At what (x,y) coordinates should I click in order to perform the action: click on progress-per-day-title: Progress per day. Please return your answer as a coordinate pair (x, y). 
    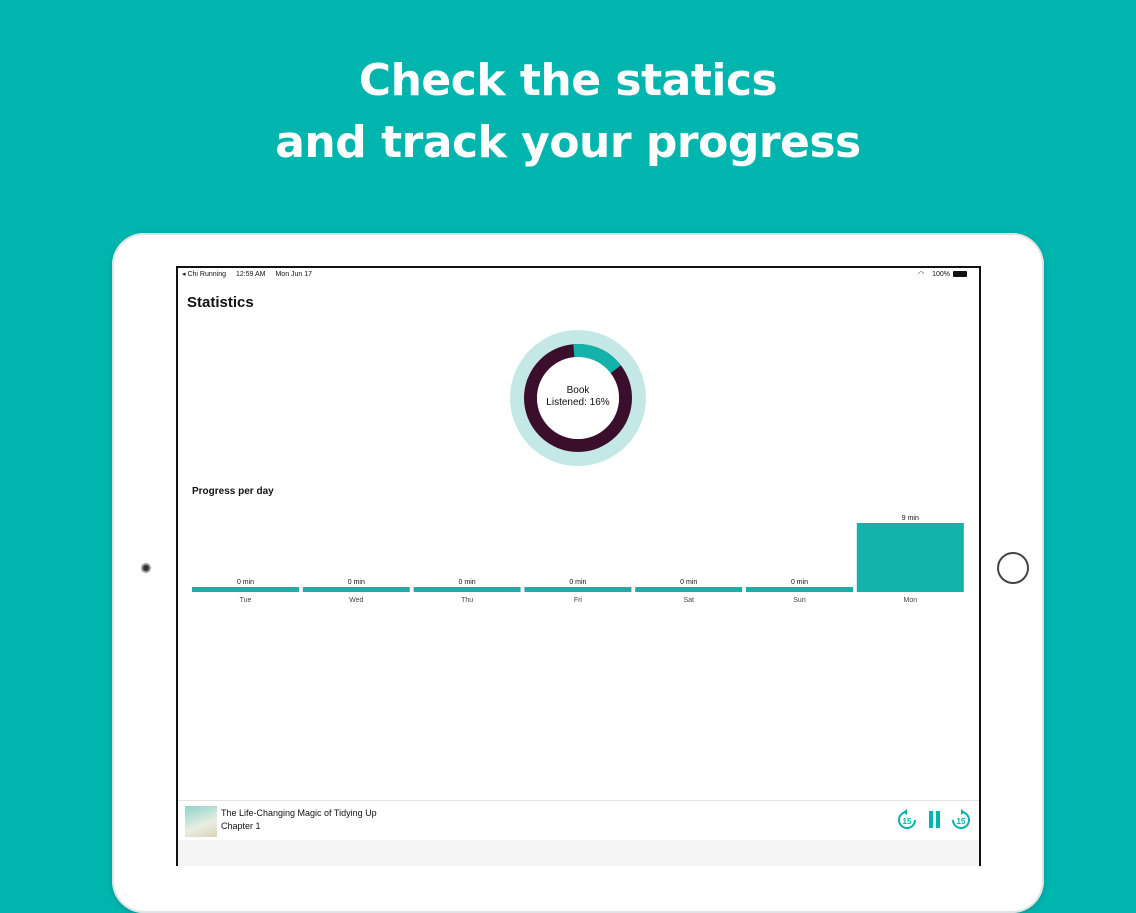
    Looking at the image, I should click on (233, 491).